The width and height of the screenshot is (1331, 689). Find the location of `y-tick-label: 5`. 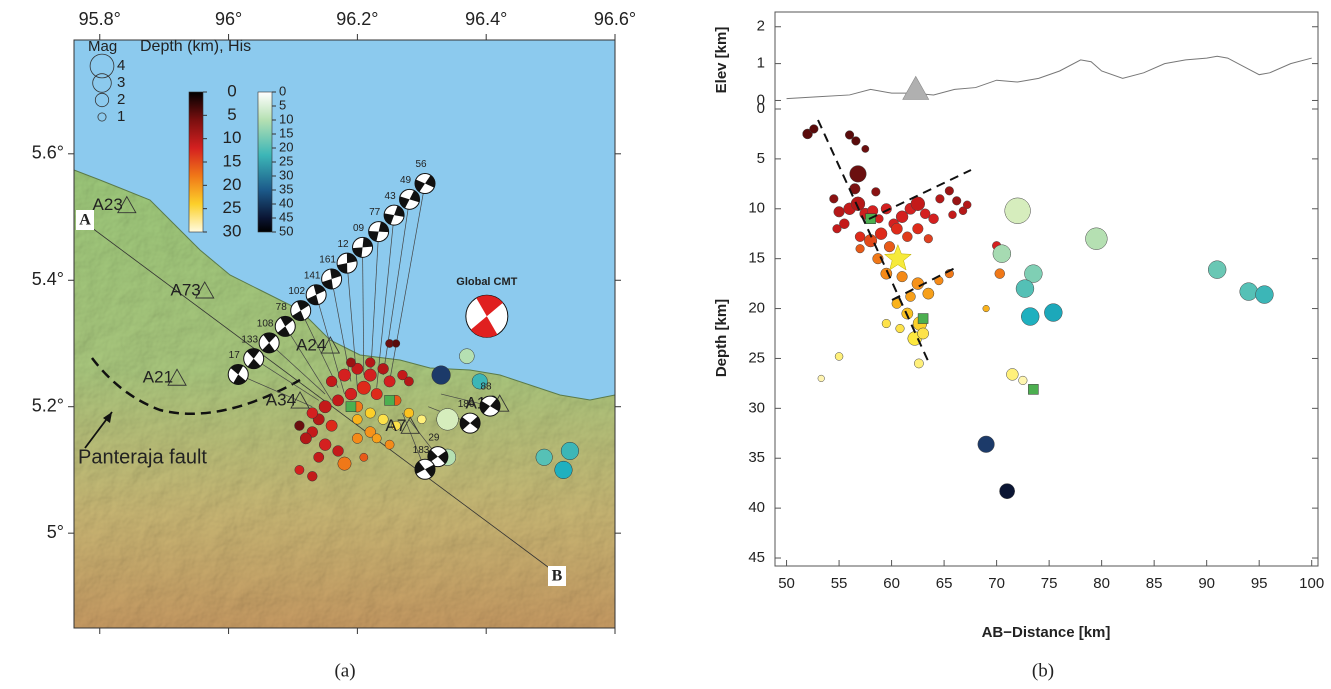

y-tick-label: 5 is located at coordinates (761, 158).